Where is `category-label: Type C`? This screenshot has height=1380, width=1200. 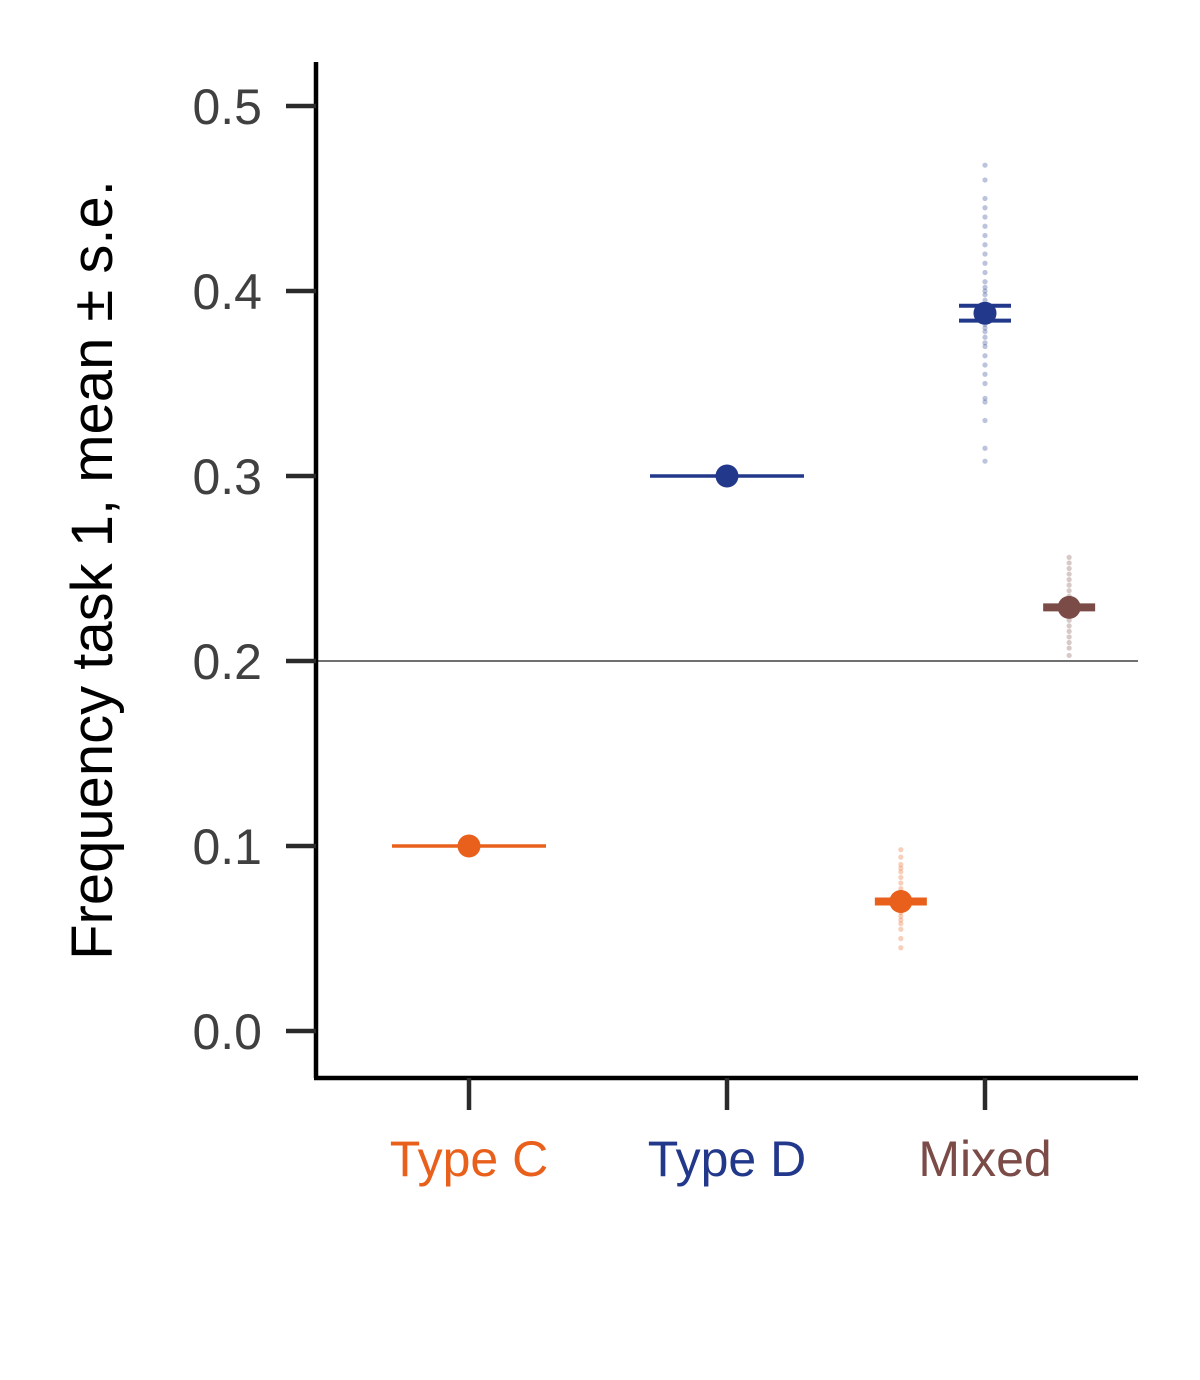 category-label: Type C is located at coordinates (469, 1159).